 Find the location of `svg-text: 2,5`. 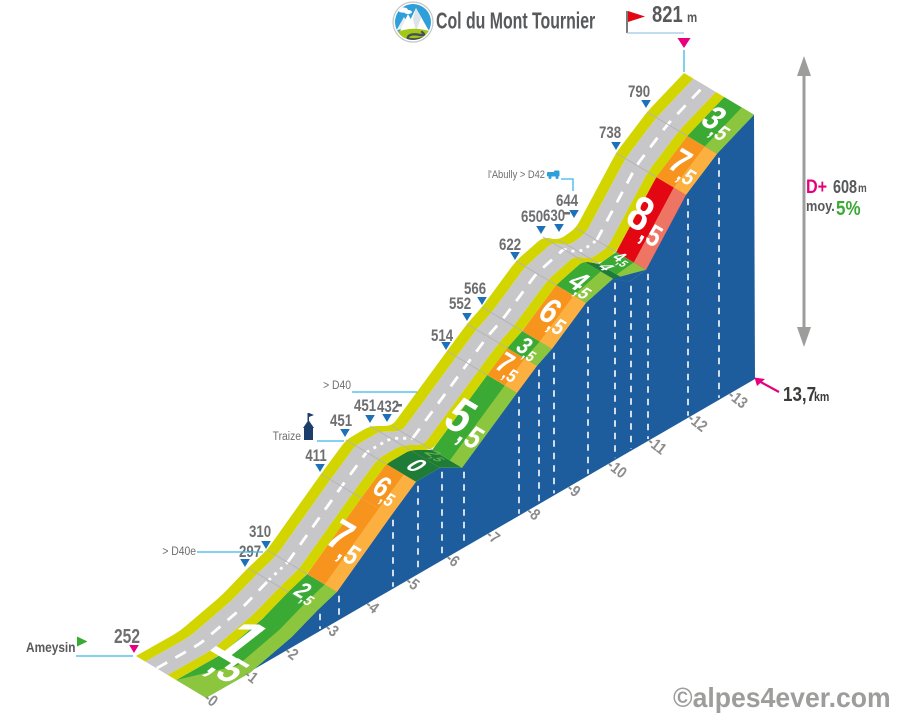

svg-text: 2,5 is located at coordinates (436, 456).